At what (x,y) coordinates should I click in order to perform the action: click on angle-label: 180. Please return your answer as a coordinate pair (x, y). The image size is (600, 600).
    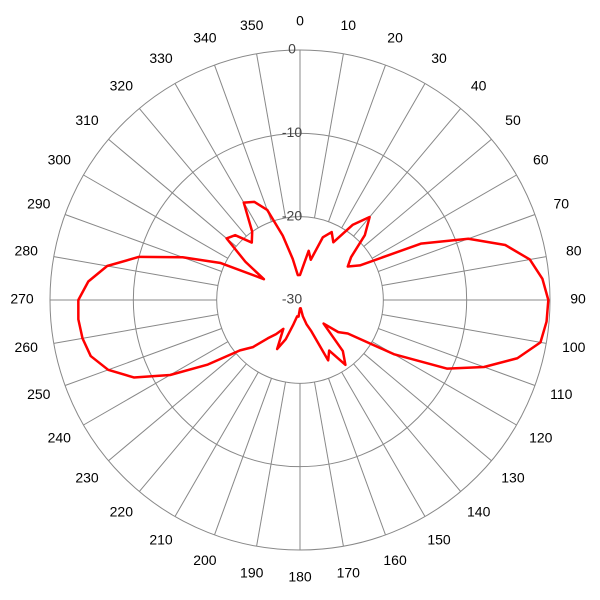
    Looking at the image, I should click on (300, 577).